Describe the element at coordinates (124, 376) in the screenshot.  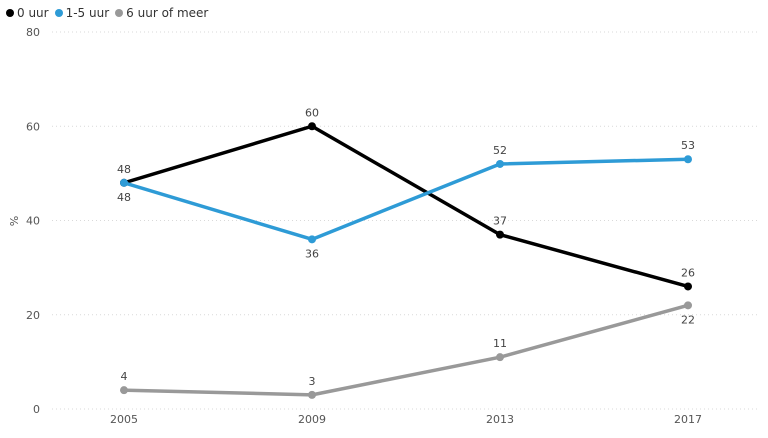
I see `data-label: 4` at that location.